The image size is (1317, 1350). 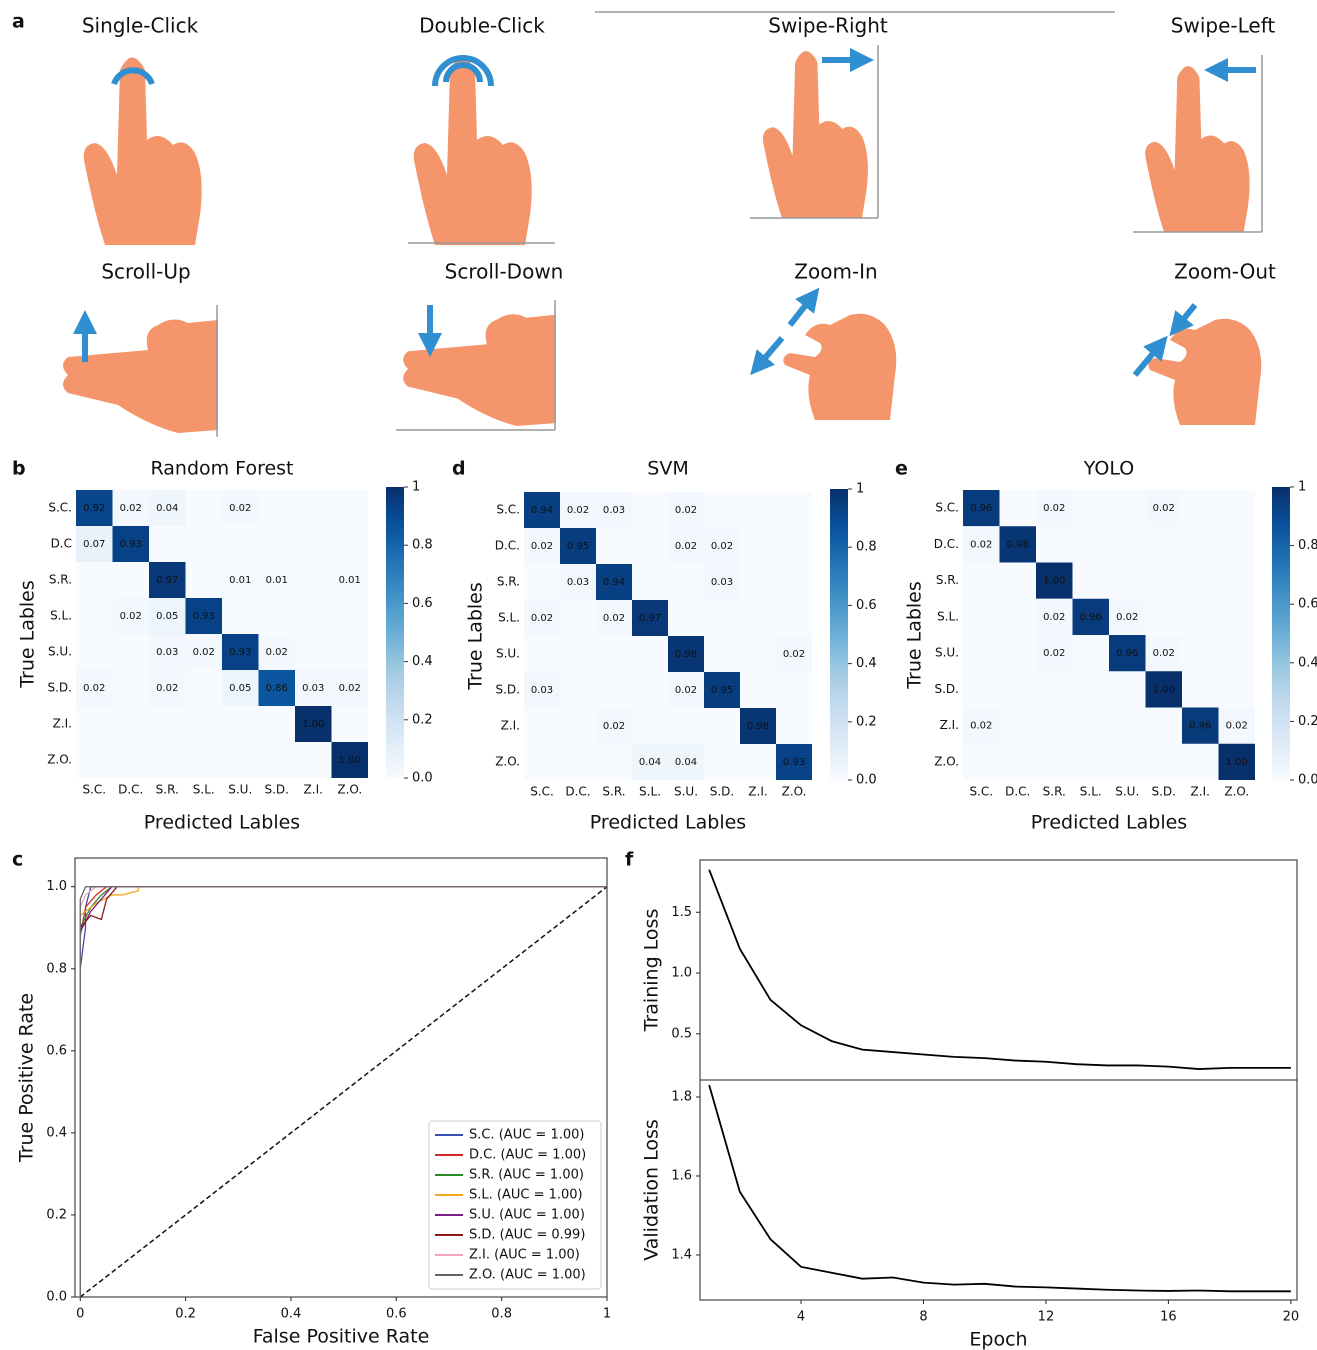 What do you see at coordinates (510, 726) in the screenshot?
I see `y-tick-label: Z.I.` at bounding box center [510, 726].